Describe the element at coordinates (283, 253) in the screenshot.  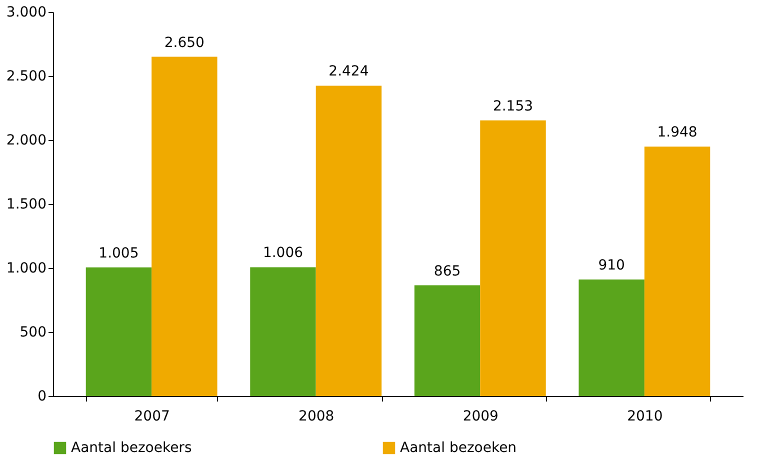
I see `data-label: 1.006` at that location.